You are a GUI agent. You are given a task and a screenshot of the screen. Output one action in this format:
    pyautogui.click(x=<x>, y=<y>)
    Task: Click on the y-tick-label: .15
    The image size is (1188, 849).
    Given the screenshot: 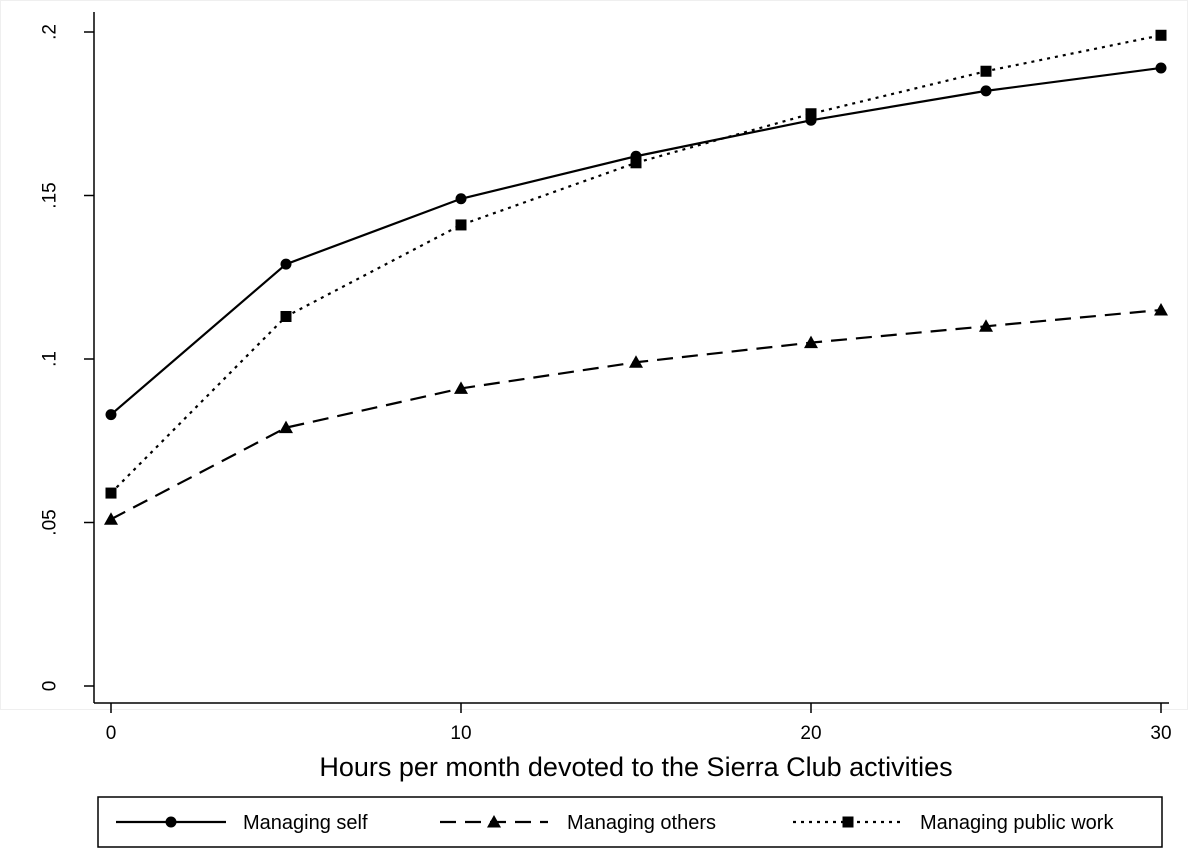 What is the action you would take?
    pyautogui.click(x=50, y=195)
    